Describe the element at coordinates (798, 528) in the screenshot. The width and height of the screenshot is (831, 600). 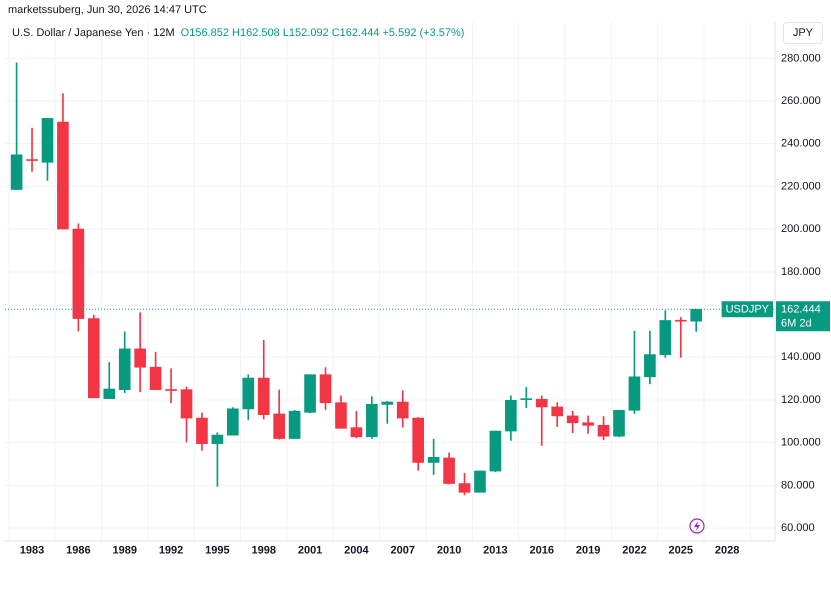
I see `y-tick-label: 60.000` at that location.